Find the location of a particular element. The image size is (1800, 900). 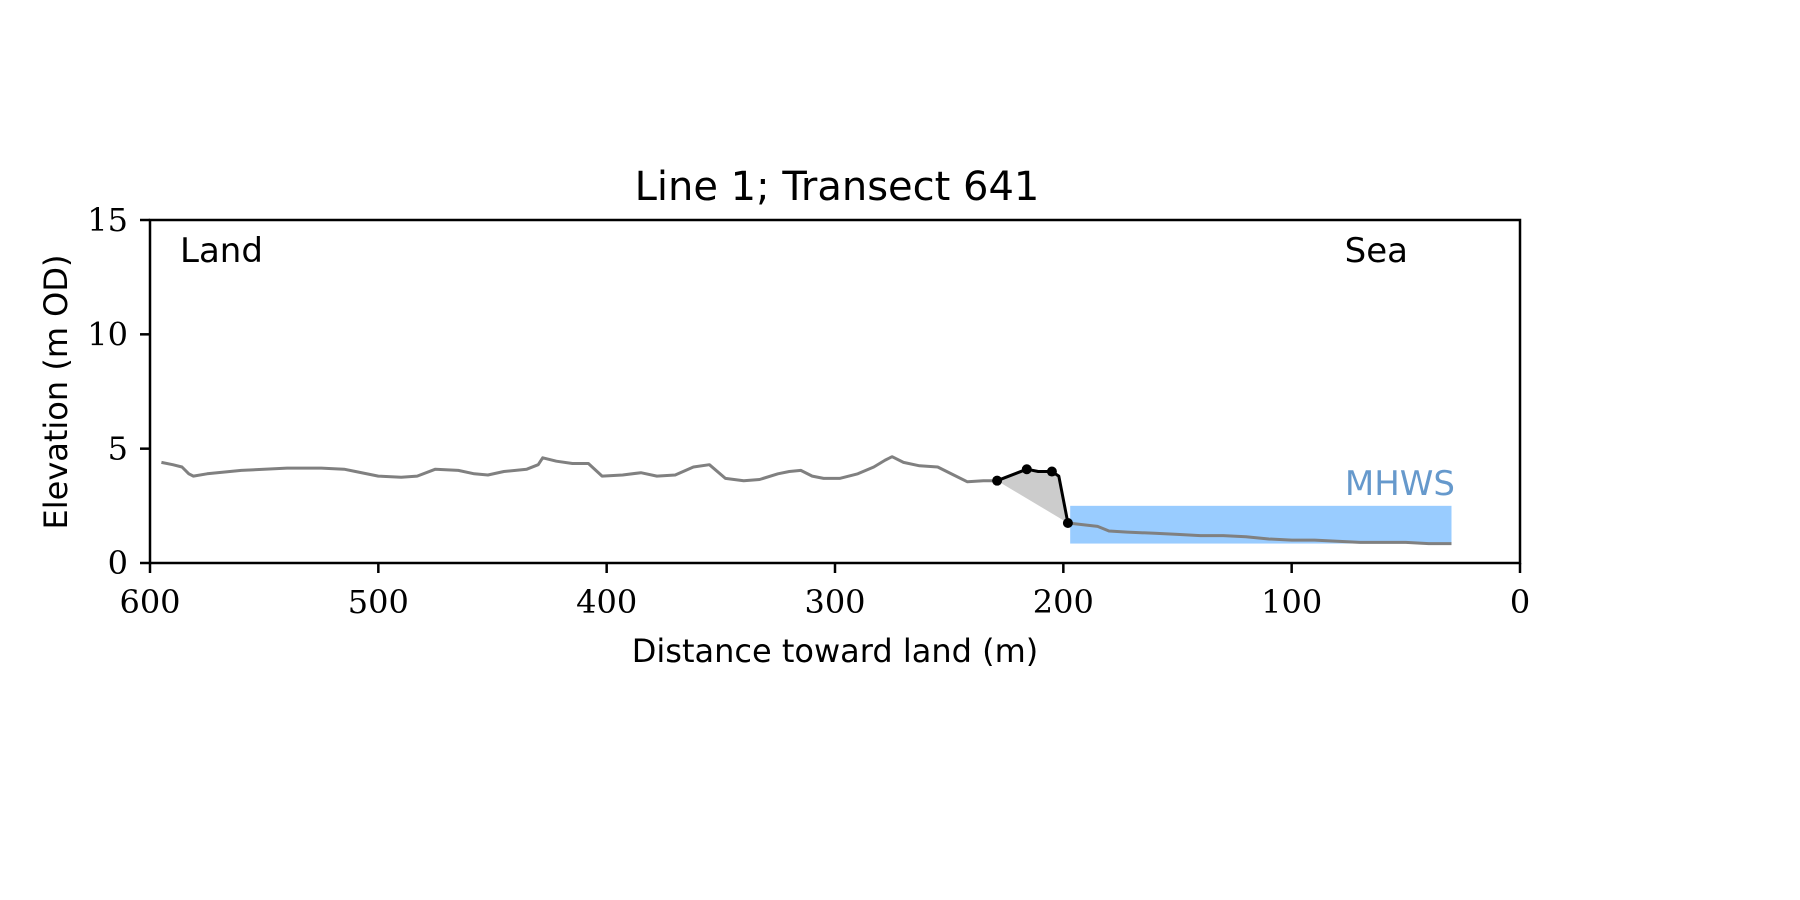

y-tick-label: 5 is located at coordinates (118, 449).